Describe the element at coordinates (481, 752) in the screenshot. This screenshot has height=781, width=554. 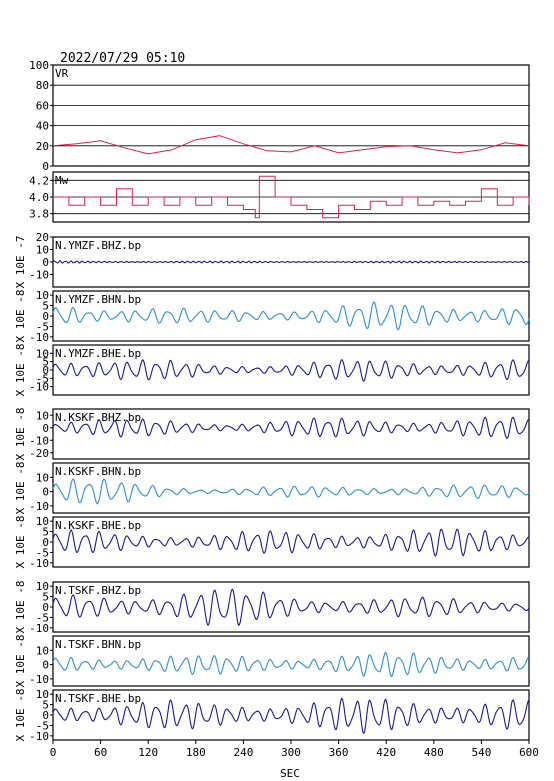
I see `x-tick-label: 540` at that location.